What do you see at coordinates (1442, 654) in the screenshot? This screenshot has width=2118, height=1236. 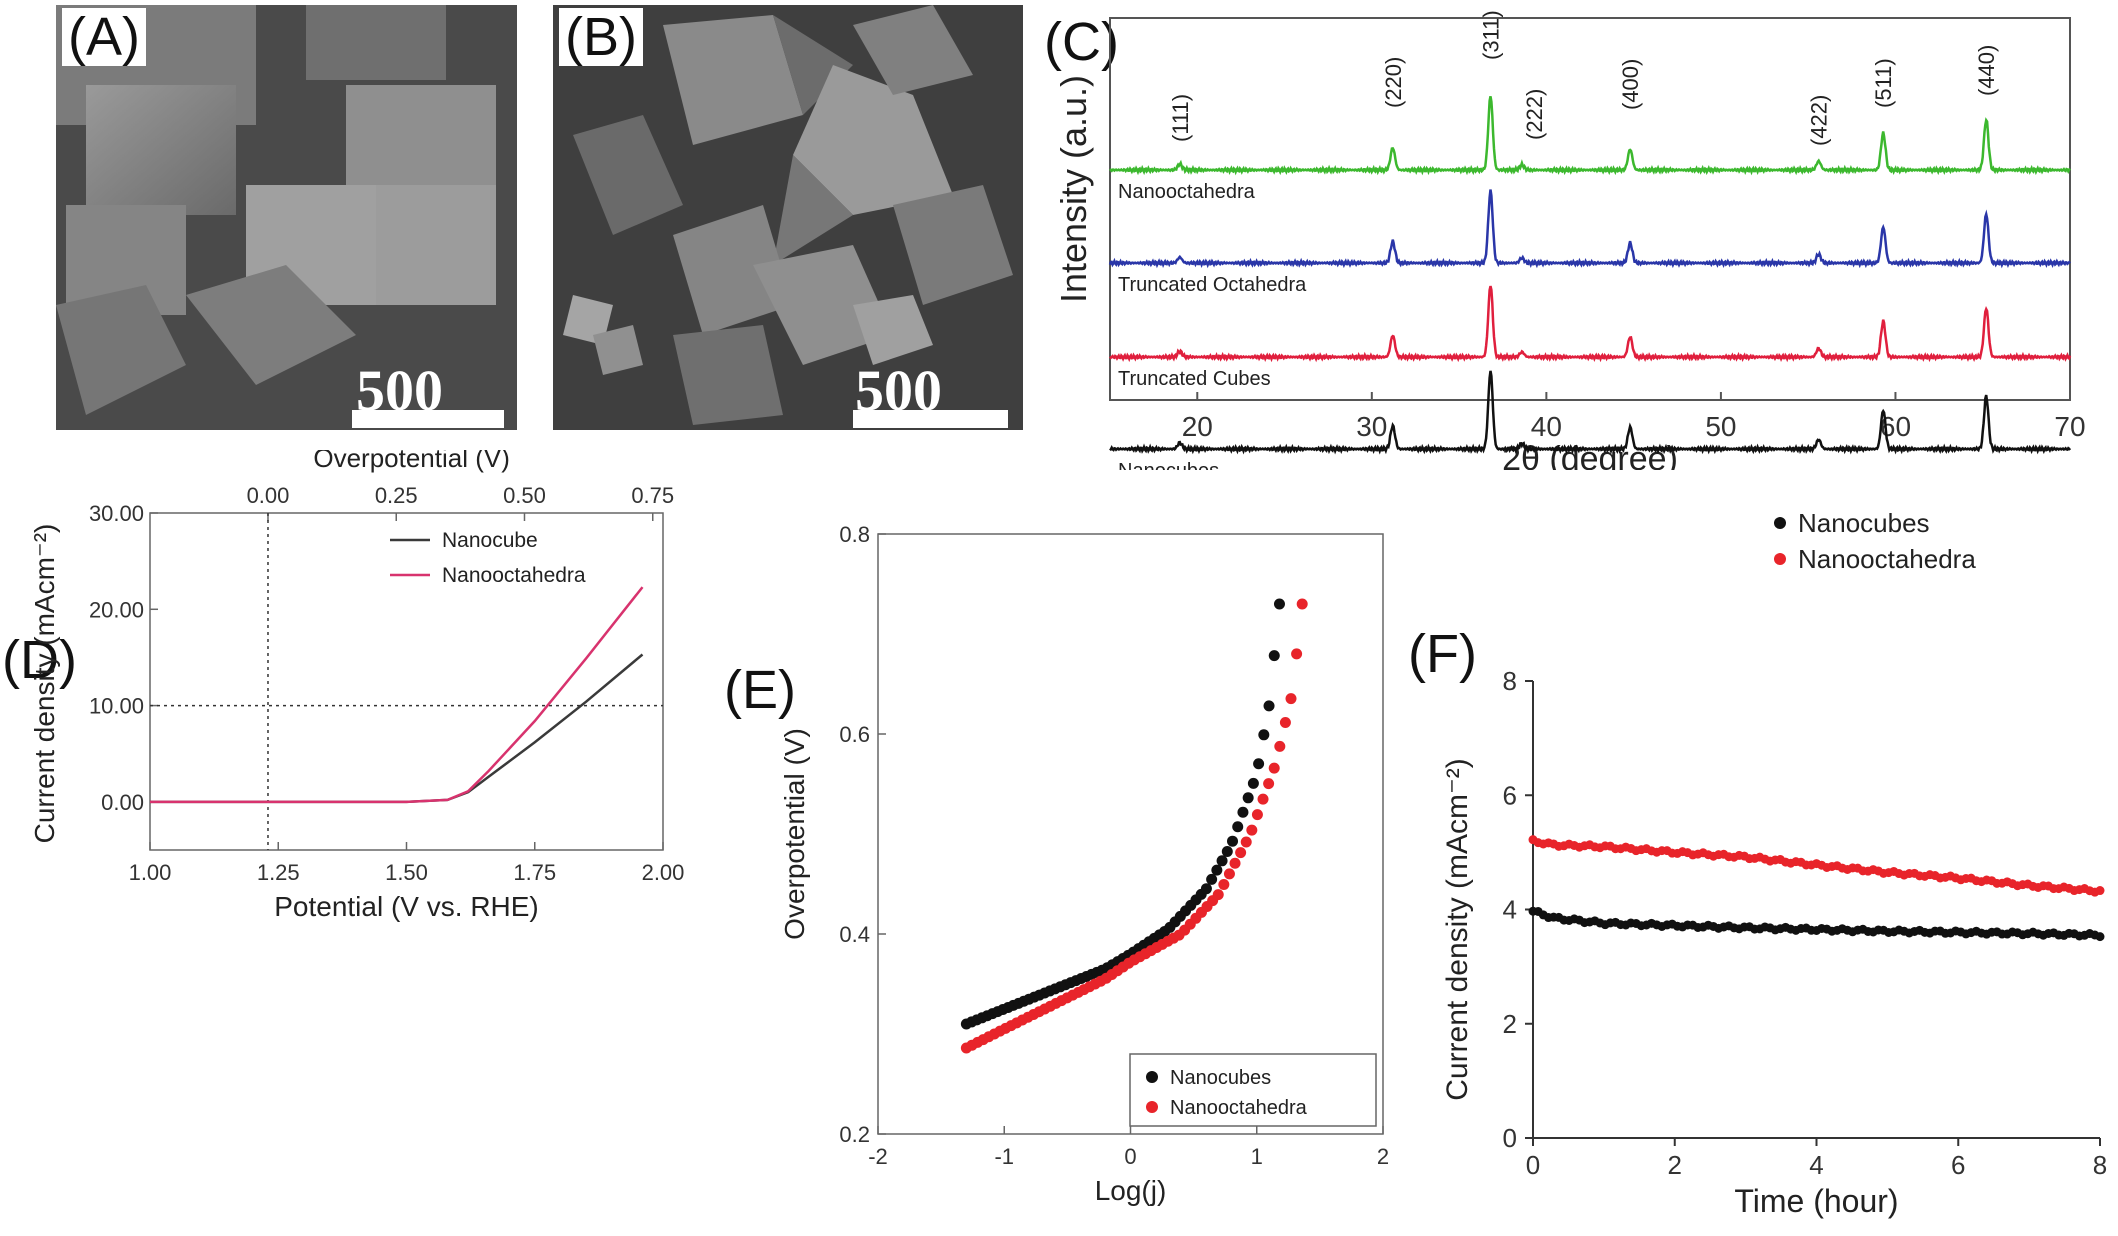 I see `panel-label-f: (F)` at bounding box center [1442, 654].